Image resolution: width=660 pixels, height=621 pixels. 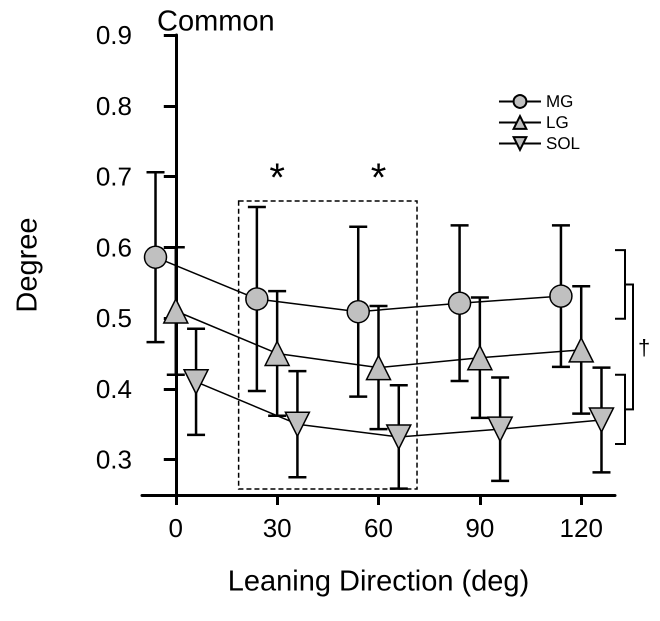 I want to click on chart-title: Common, so click(x=216, y=22).